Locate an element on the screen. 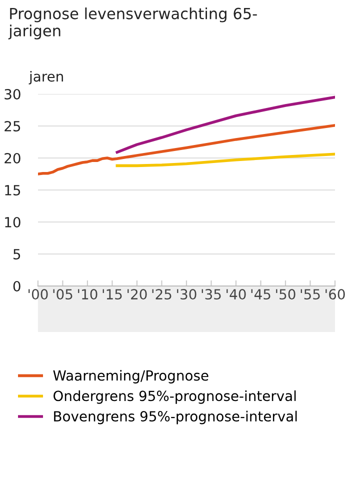 The height and width of the screenshot is (500, 345). legend-label: Waarneming/Prognose is located at coordinates (130, 377).